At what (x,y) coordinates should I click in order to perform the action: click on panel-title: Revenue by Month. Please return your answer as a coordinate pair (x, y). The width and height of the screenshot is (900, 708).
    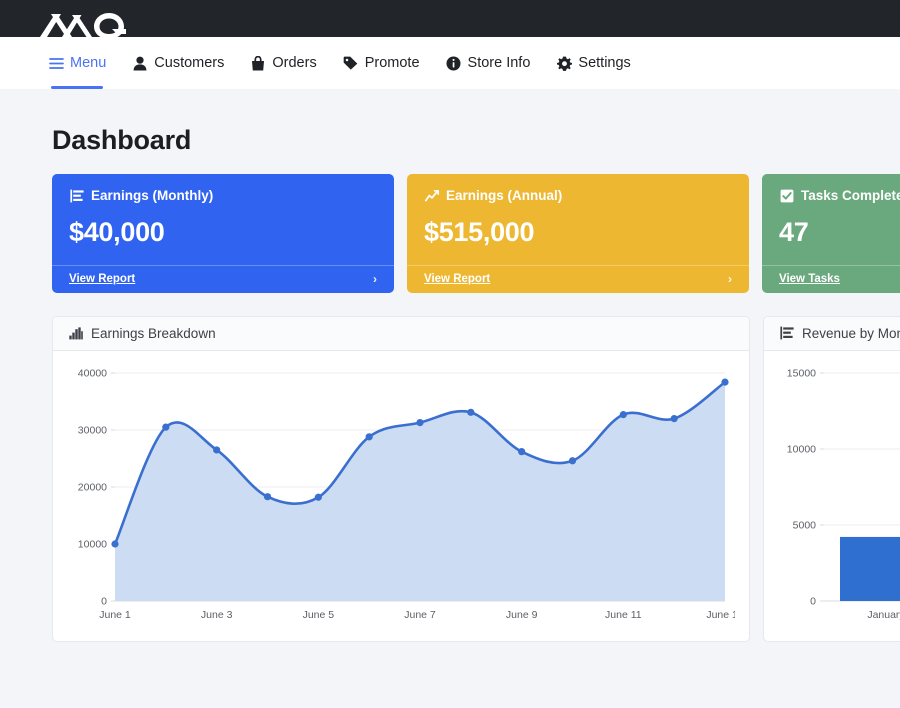
    Looking at the image, I should click on (851, 333).